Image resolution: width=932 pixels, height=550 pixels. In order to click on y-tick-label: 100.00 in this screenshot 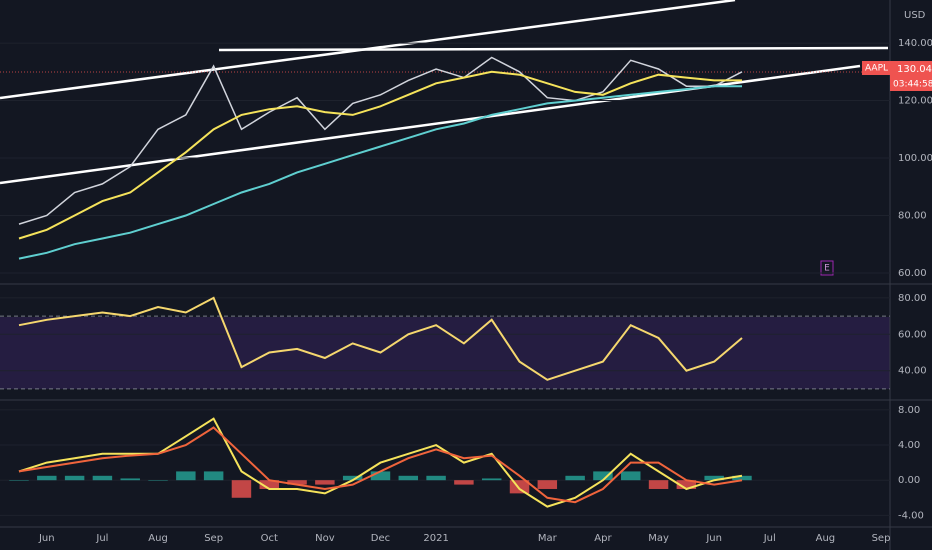, I will do `click(915, 158)`.